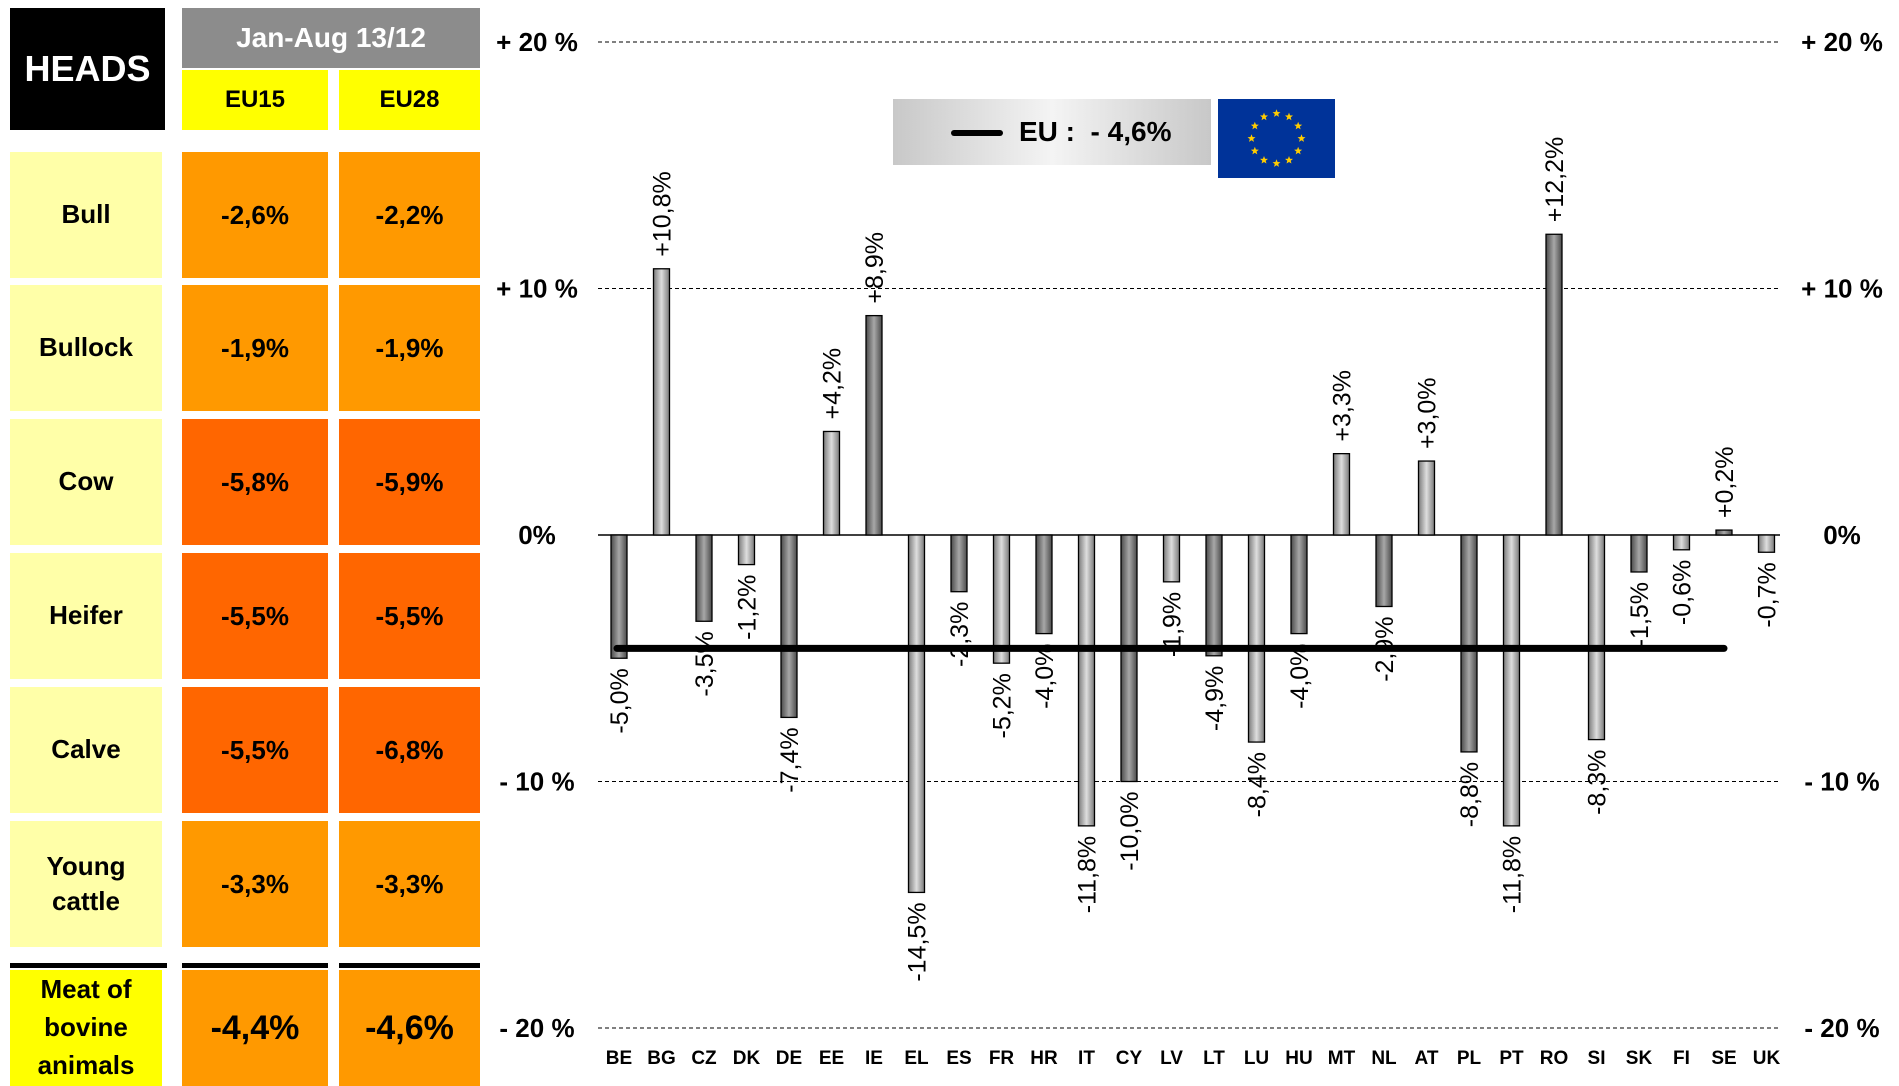 This screenshot has height=1086, width=1899. Describe the element at coordinates (918, 941) in the screenshot. I see `data-label: -14,5%` at that location.